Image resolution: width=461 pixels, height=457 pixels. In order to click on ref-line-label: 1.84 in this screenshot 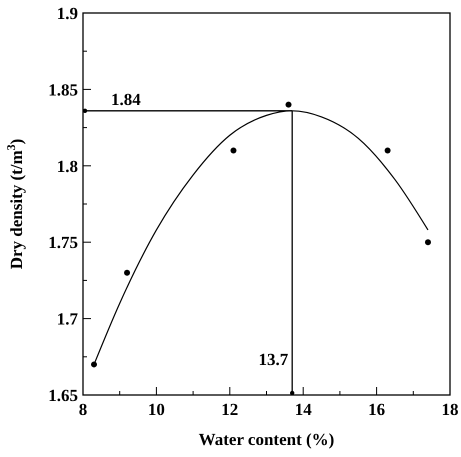, I will do `click(126, 99)`.